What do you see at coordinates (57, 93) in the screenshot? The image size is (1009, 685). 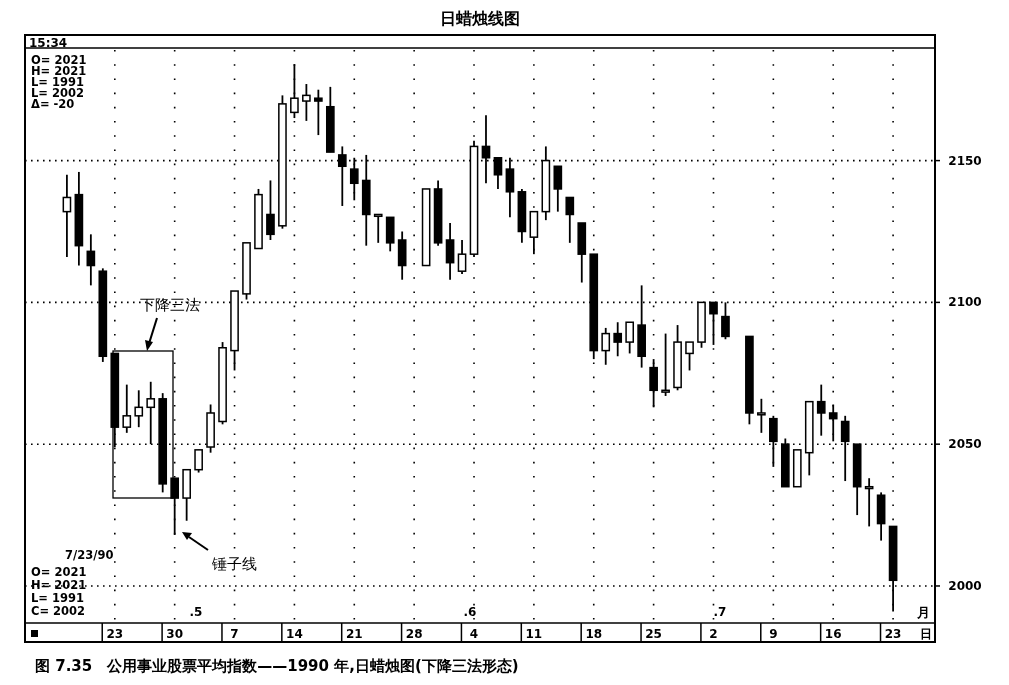 I see `annotation: L= 2002` at bounding box center [57, 93].